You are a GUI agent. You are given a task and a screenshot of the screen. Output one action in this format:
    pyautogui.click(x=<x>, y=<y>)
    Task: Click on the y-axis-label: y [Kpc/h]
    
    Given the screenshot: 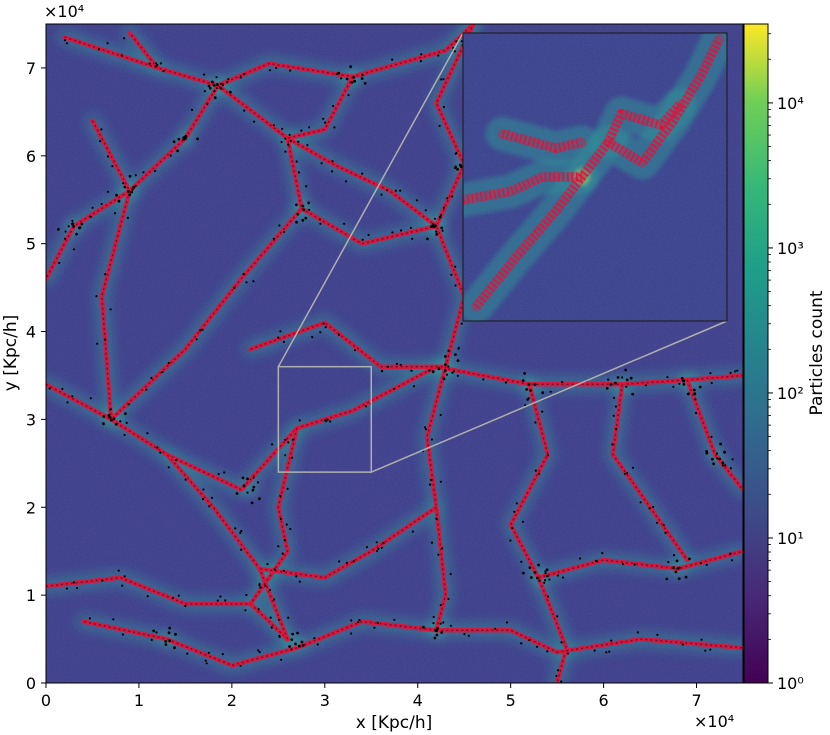 What is the action you would take?
    pyautogui.click(x=11, y=353)
    